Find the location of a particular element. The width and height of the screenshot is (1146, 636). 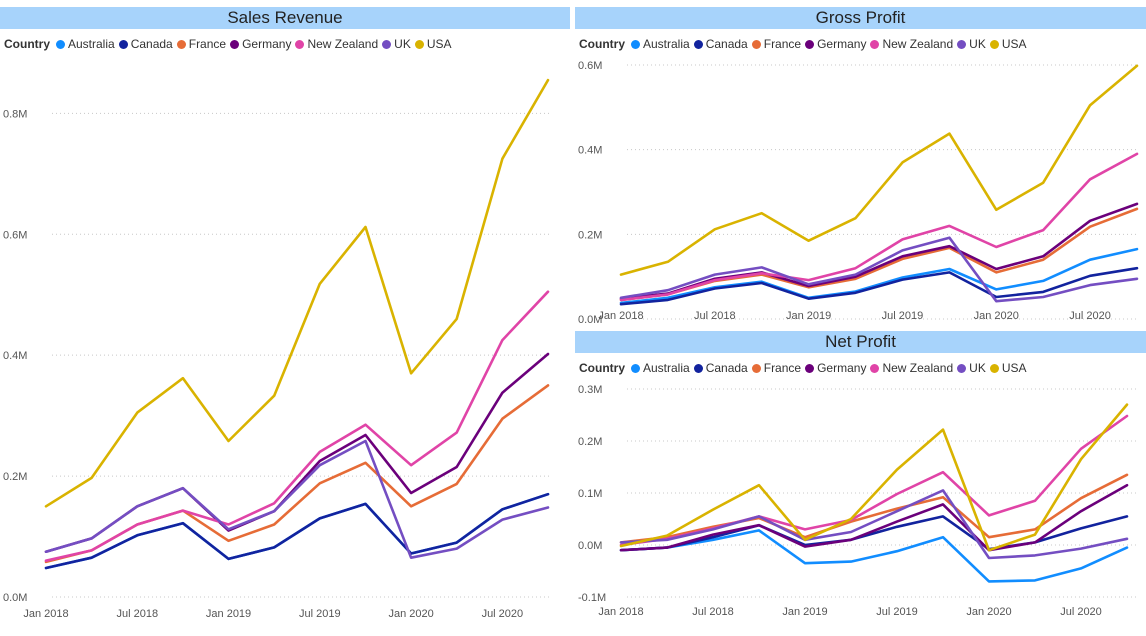

series-line-usa is located at coordinates (874, 477).